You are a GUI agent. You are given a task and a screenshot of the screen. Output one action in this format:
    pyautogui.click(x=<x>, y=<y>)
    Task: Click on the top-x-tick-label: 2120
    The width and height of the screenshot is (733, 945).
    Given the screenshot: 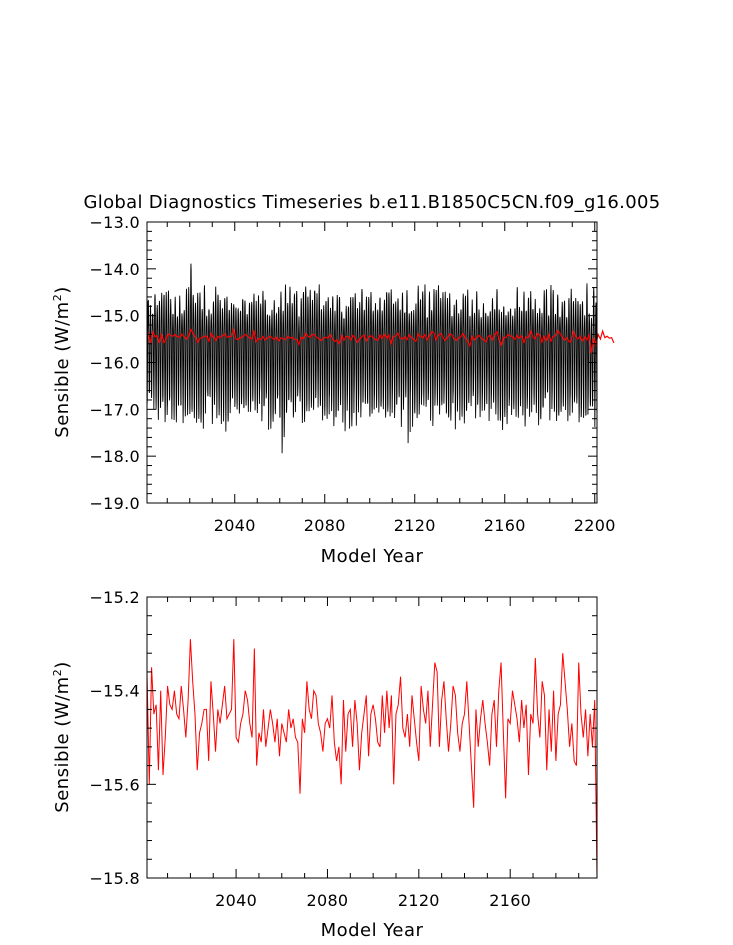 What is the action you would take?
    pyautogui.click(x=415, y=525)
    